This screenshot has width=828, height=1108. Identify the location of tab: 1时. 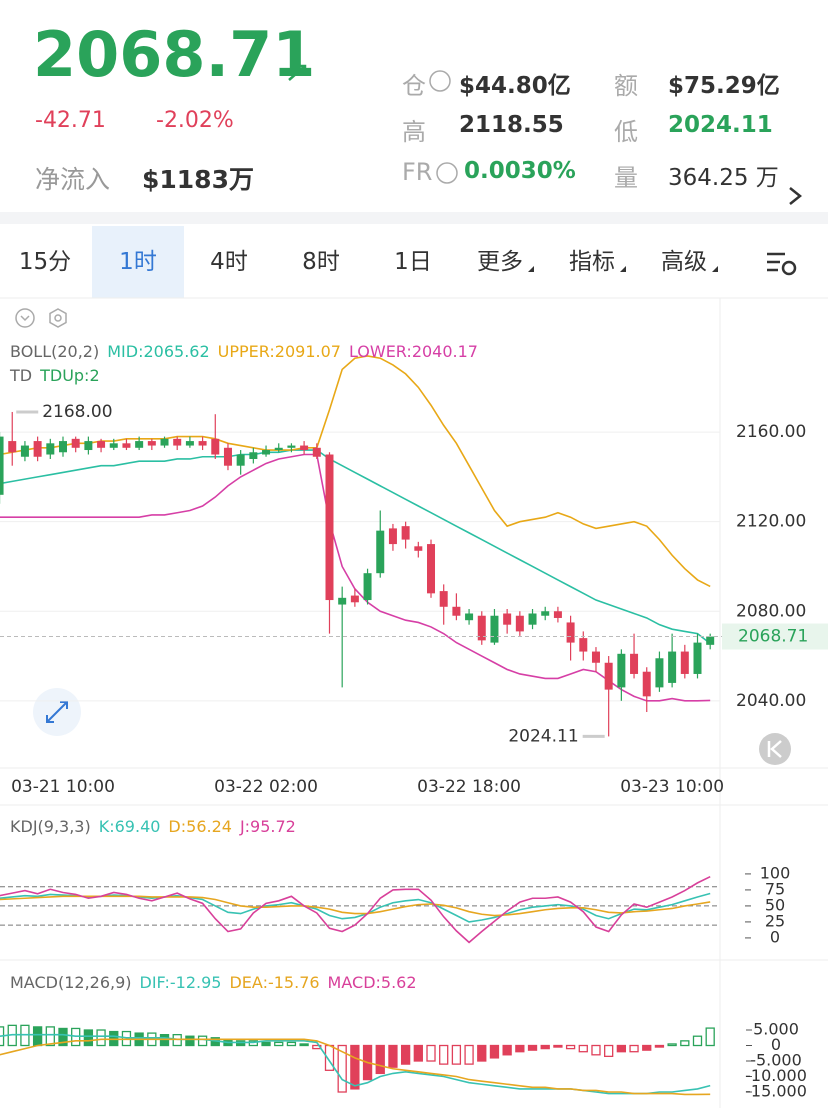
(138, 262).